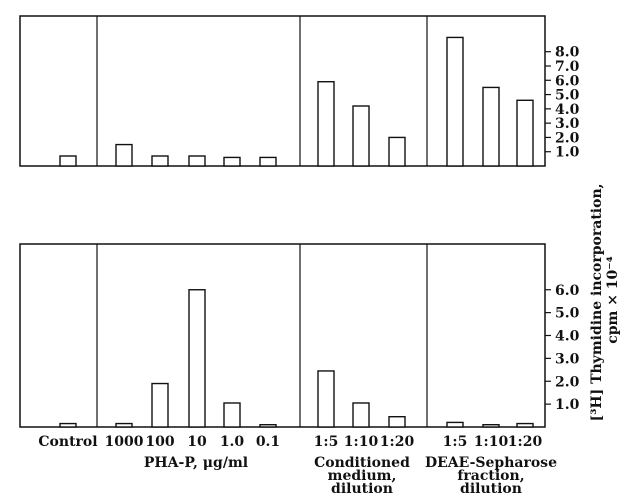  What do you see at coordinates (124, 442) in the screenshot?
I see `category-label: 1000` at bounding box center [124, 442].